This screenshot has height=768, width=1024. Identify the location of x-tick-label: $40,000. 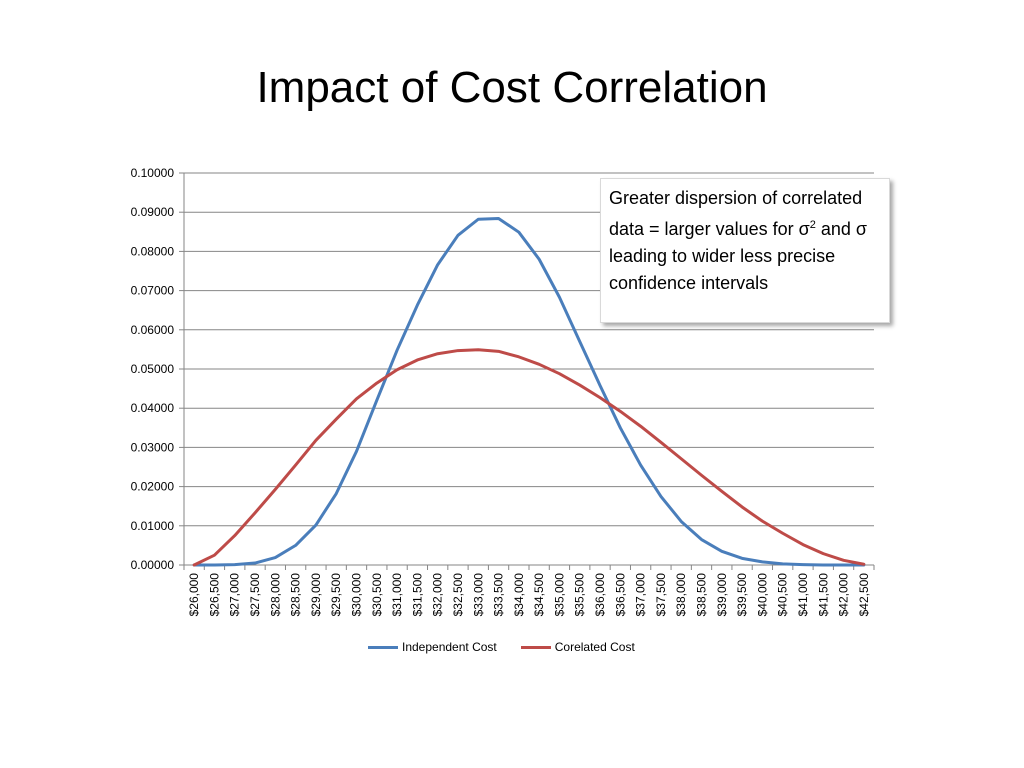
(762, 595).